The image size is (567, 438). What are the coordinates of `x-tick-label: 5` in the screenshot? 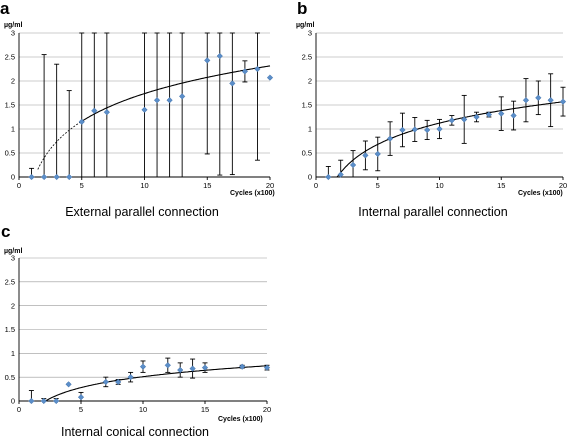 It's located at (82, 185).